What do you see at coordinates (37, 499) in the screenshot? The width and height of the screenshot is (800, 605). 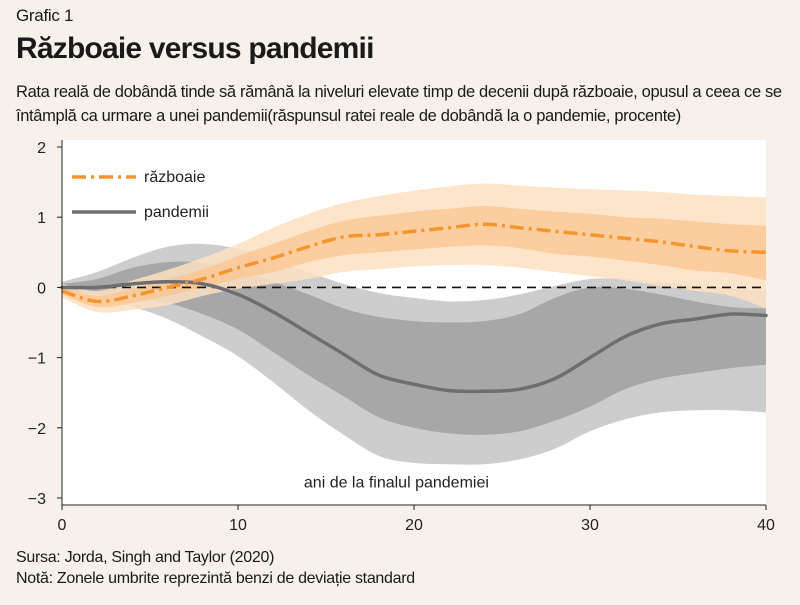 I see `y-tick-label: −3` at bounding box center [37, 499].